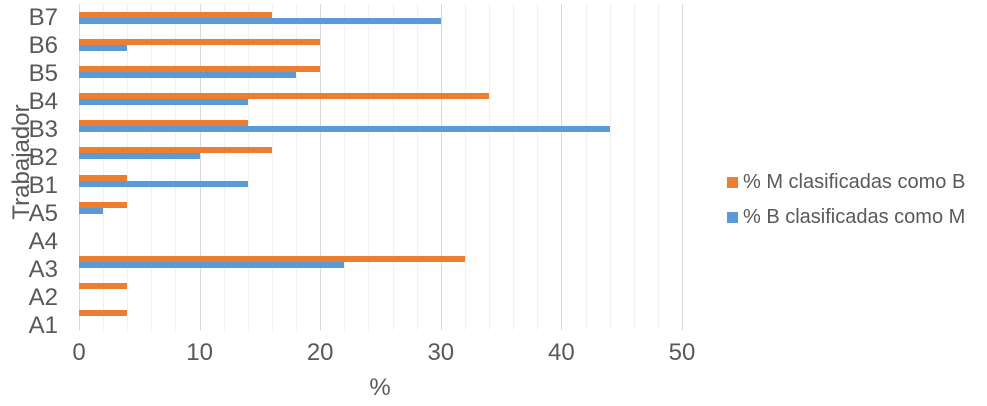  What do you see at coordinates (43, 157) in the screenshot?
I see `category-label-B2: B2` at bounding box center [43, 157].